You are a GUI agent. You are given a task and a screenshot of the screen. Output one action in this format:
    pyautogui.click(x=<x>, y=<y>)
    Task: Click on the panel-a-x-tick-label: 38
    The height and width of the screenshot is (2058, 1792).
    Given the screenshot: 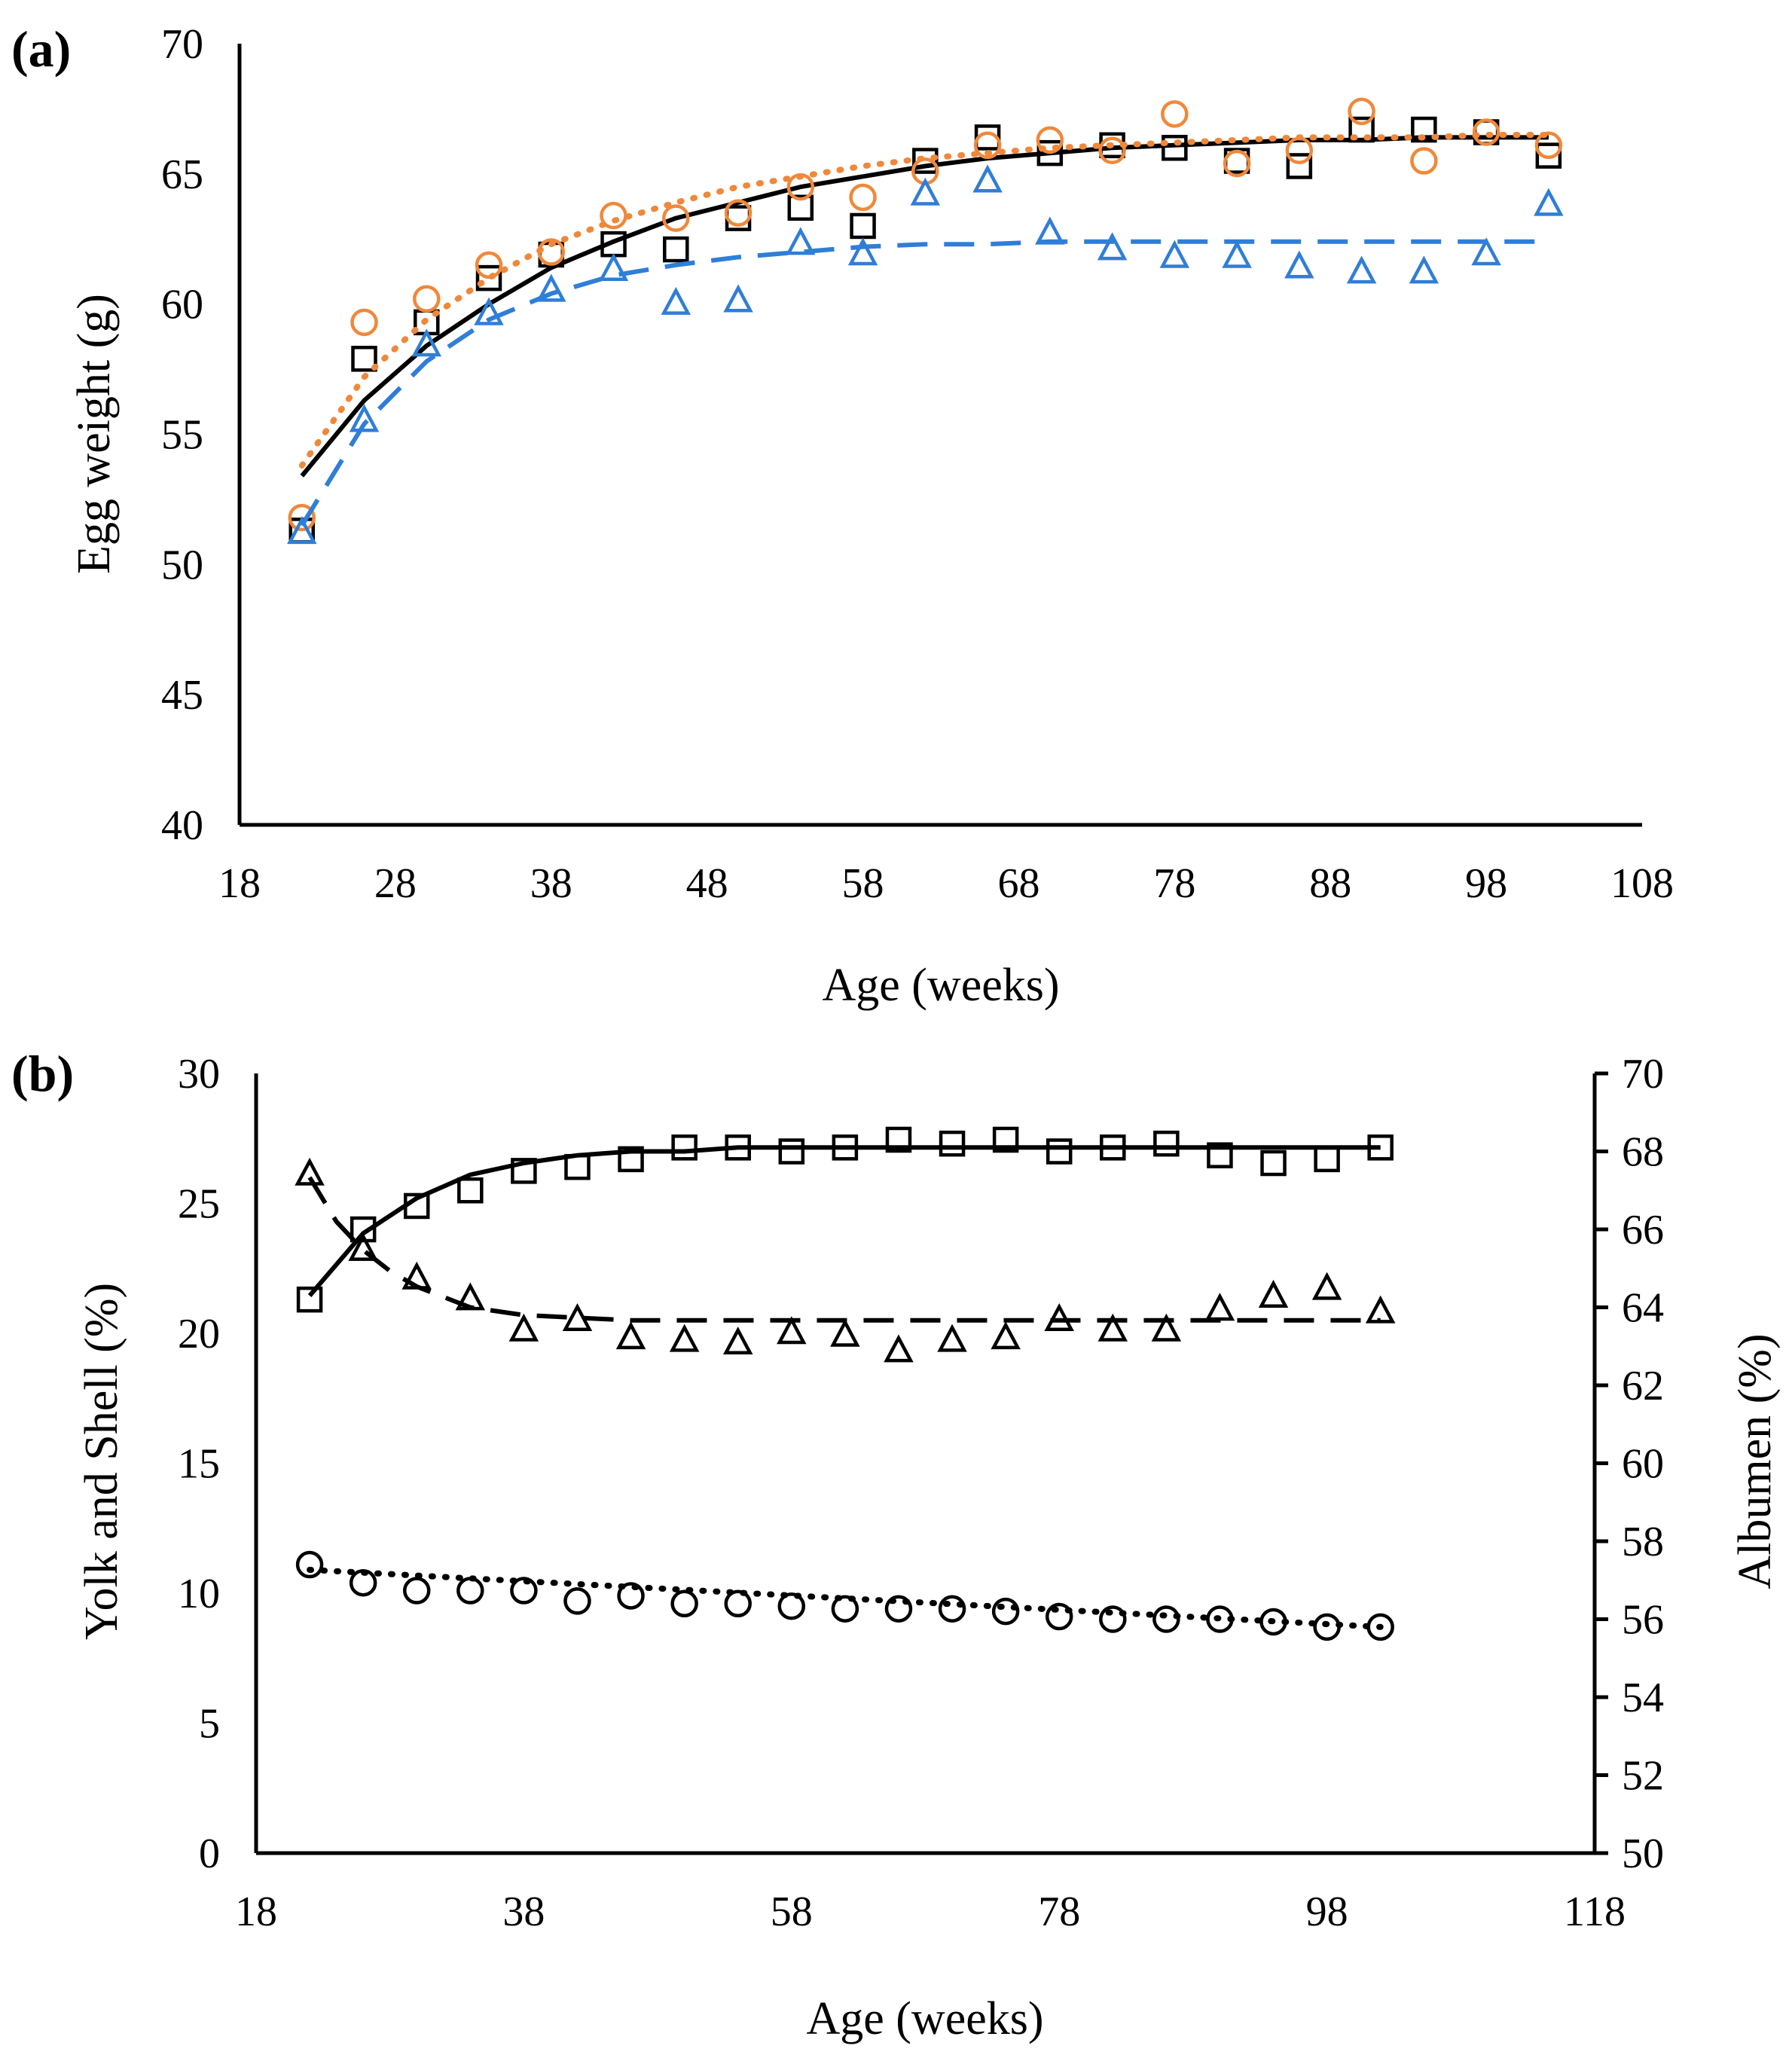 What is the action you would take?
    pyautogui.click(x=551, y=883)
    